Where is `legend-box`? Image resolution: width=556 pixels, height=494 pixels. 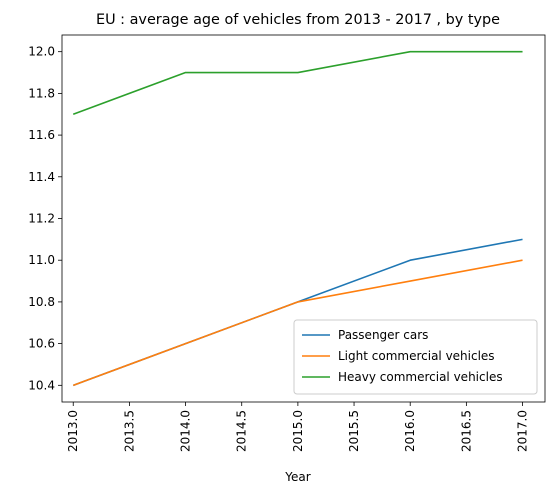 legend-box is located at coordinates (415, 357).